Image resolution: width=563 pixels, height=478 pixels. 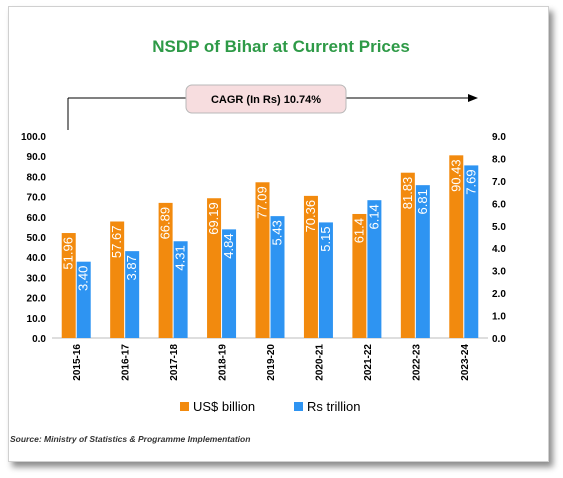 What do you see at coordinates (333, 406) in the screenshot?
I see `legend-label-rs-trillion: Rs trillion` at bounding box center [333, 406].